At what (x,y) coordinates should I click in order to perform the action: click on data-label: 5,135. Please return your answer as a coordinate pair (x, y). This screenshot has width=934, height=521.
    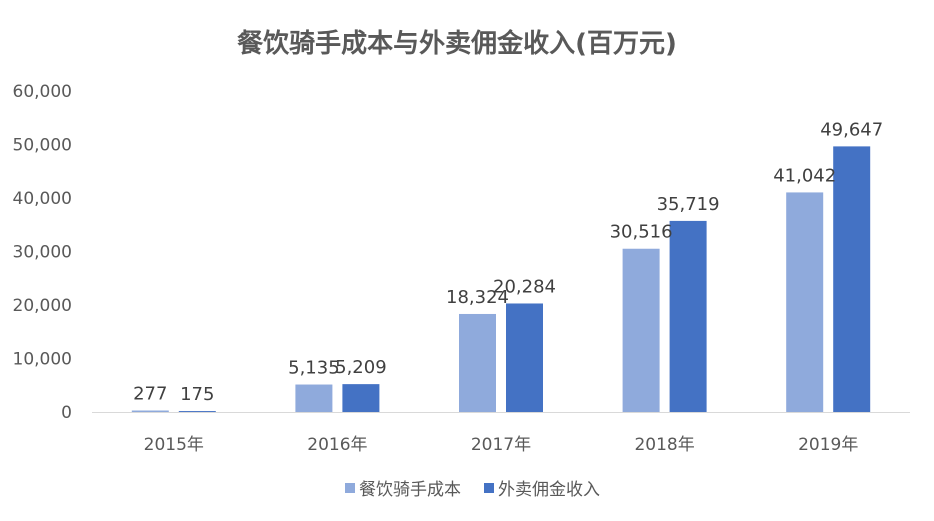
    Looking at the image, I should click on (314, 368).